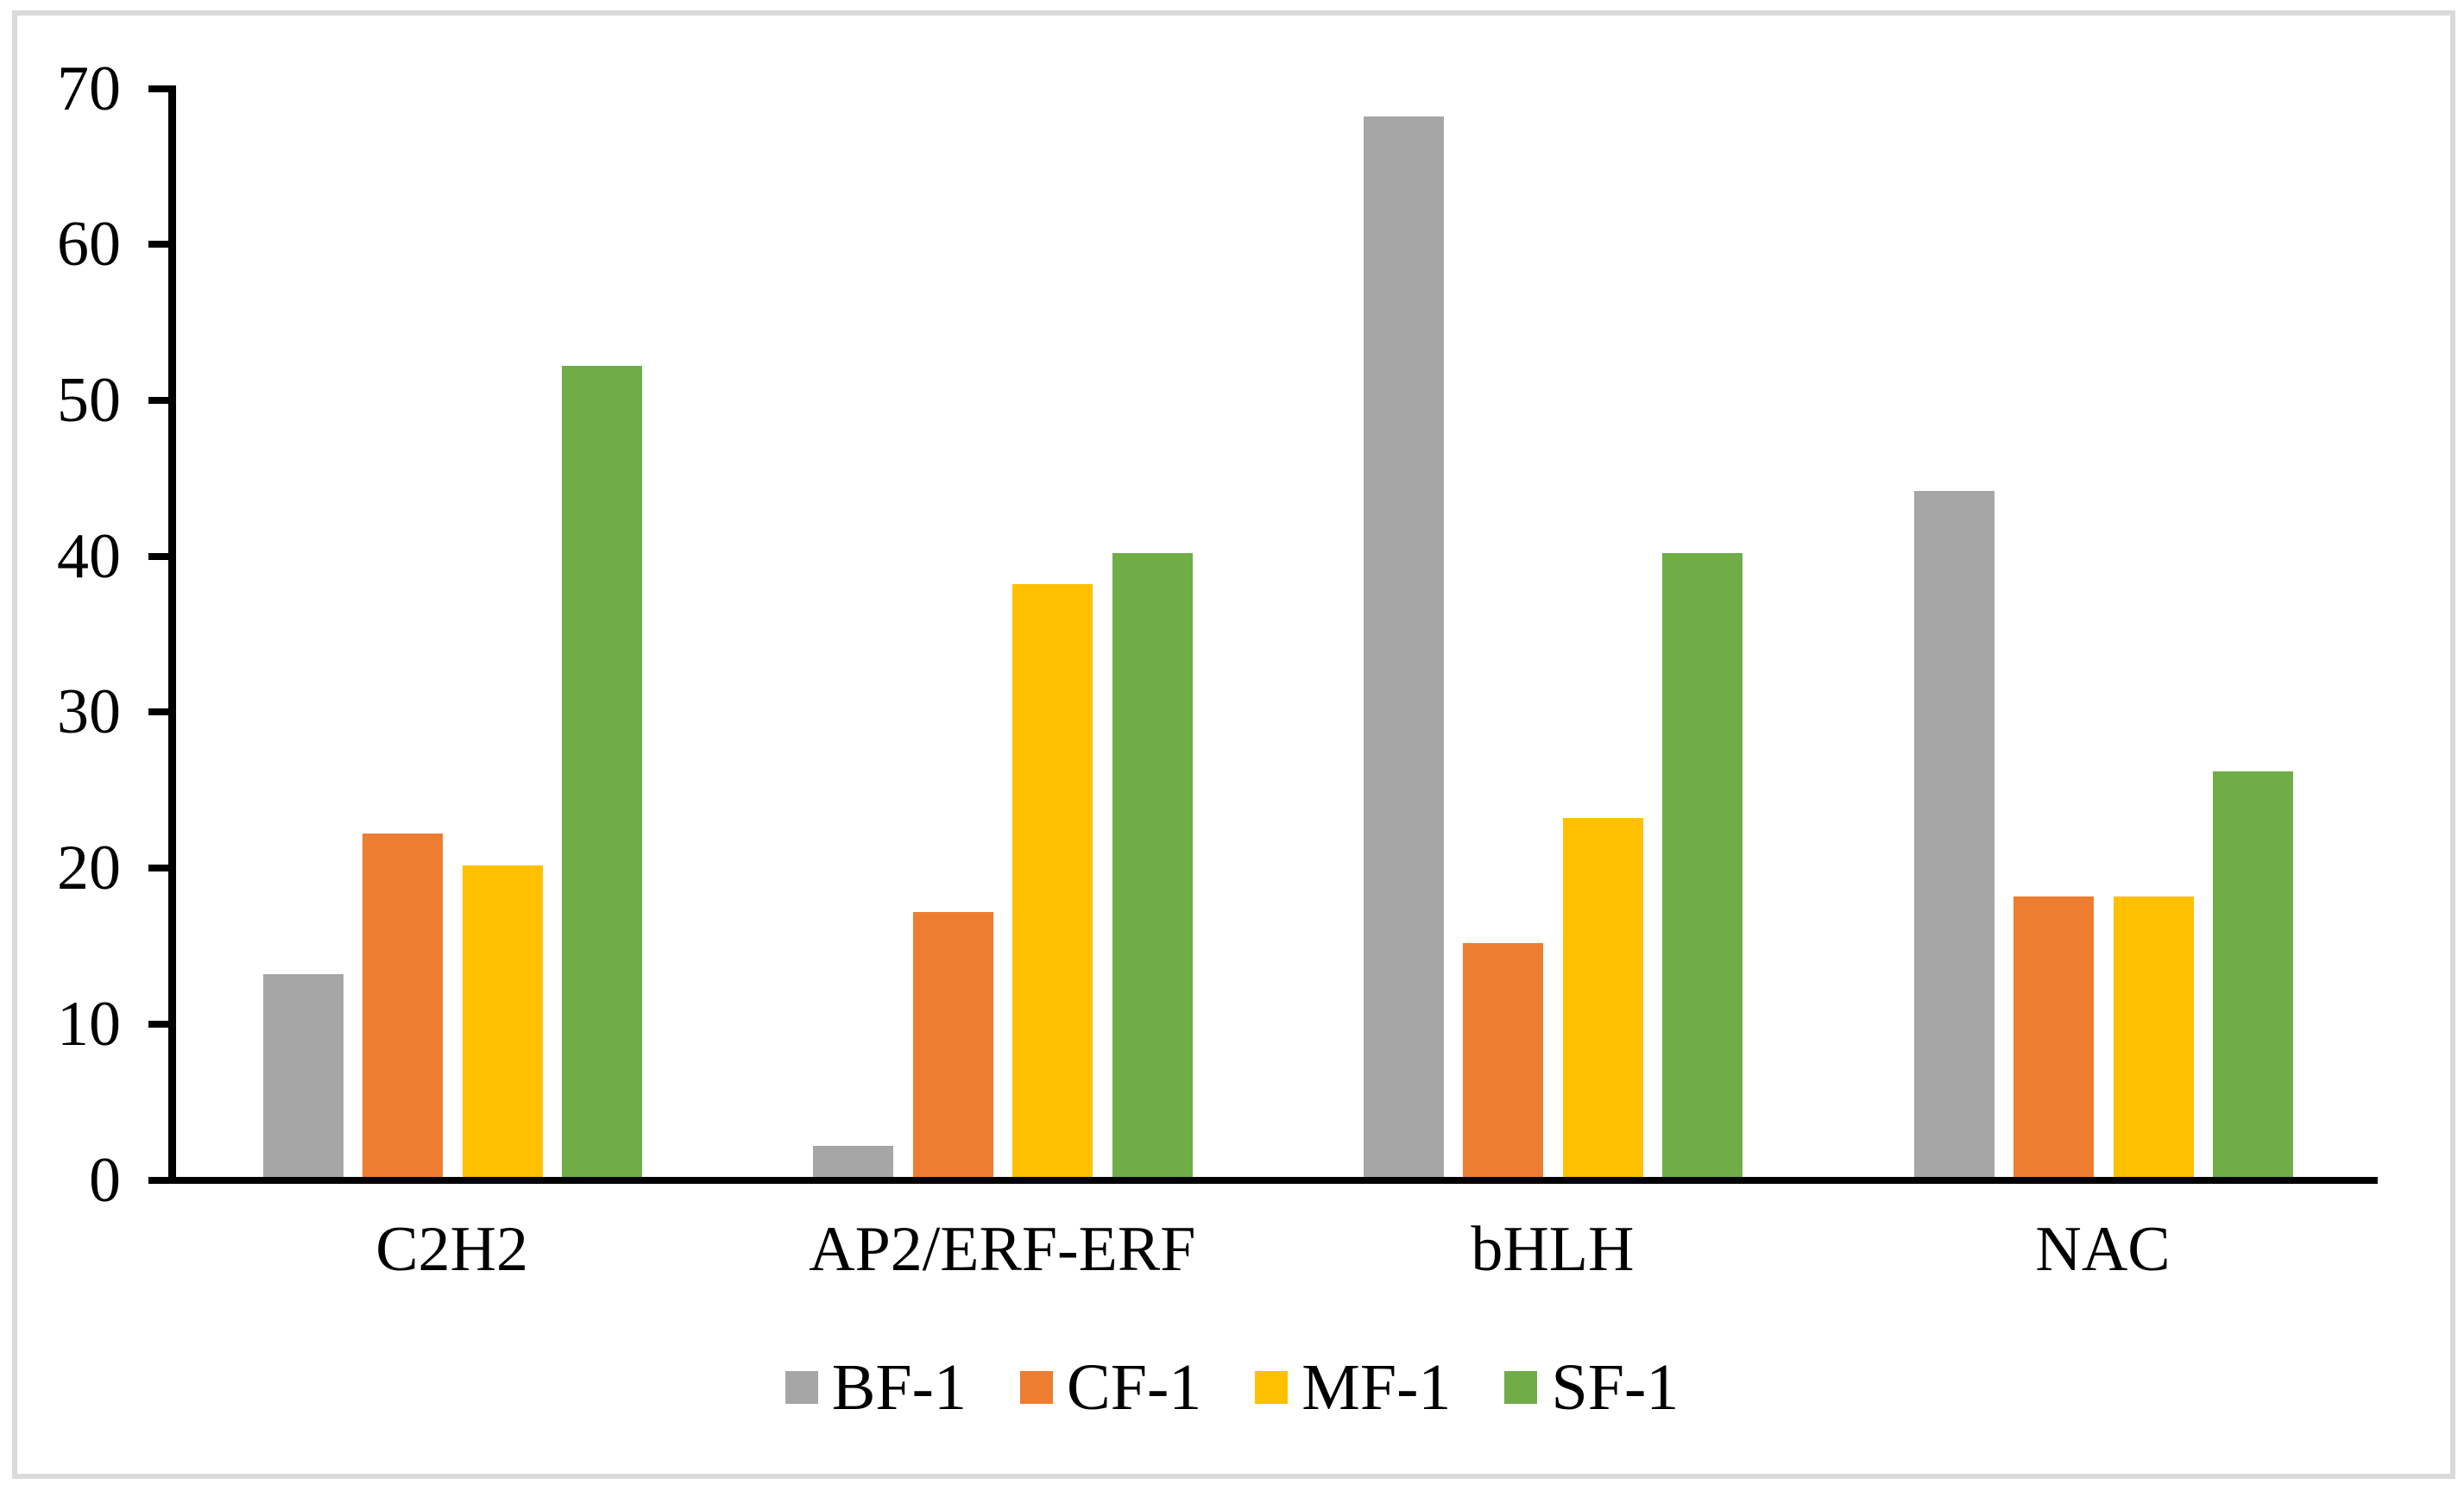  I want to click on bar-SF-1-C2H2, so click(602, 771).